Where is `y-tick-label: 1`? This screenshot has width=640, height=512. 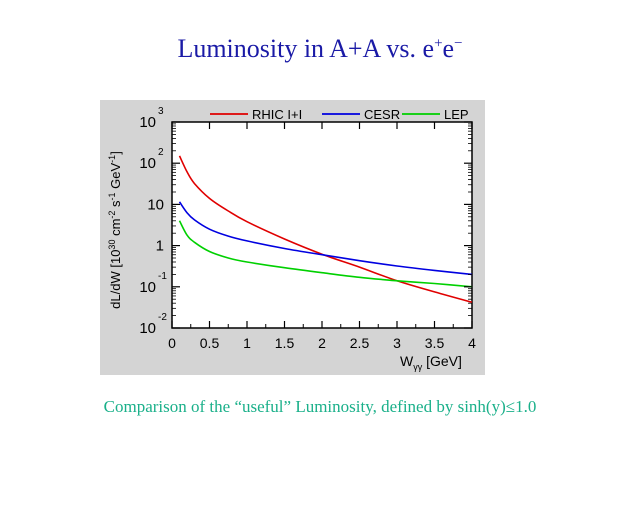
y-tick-label: 1 is located at coordinates (160, 246).